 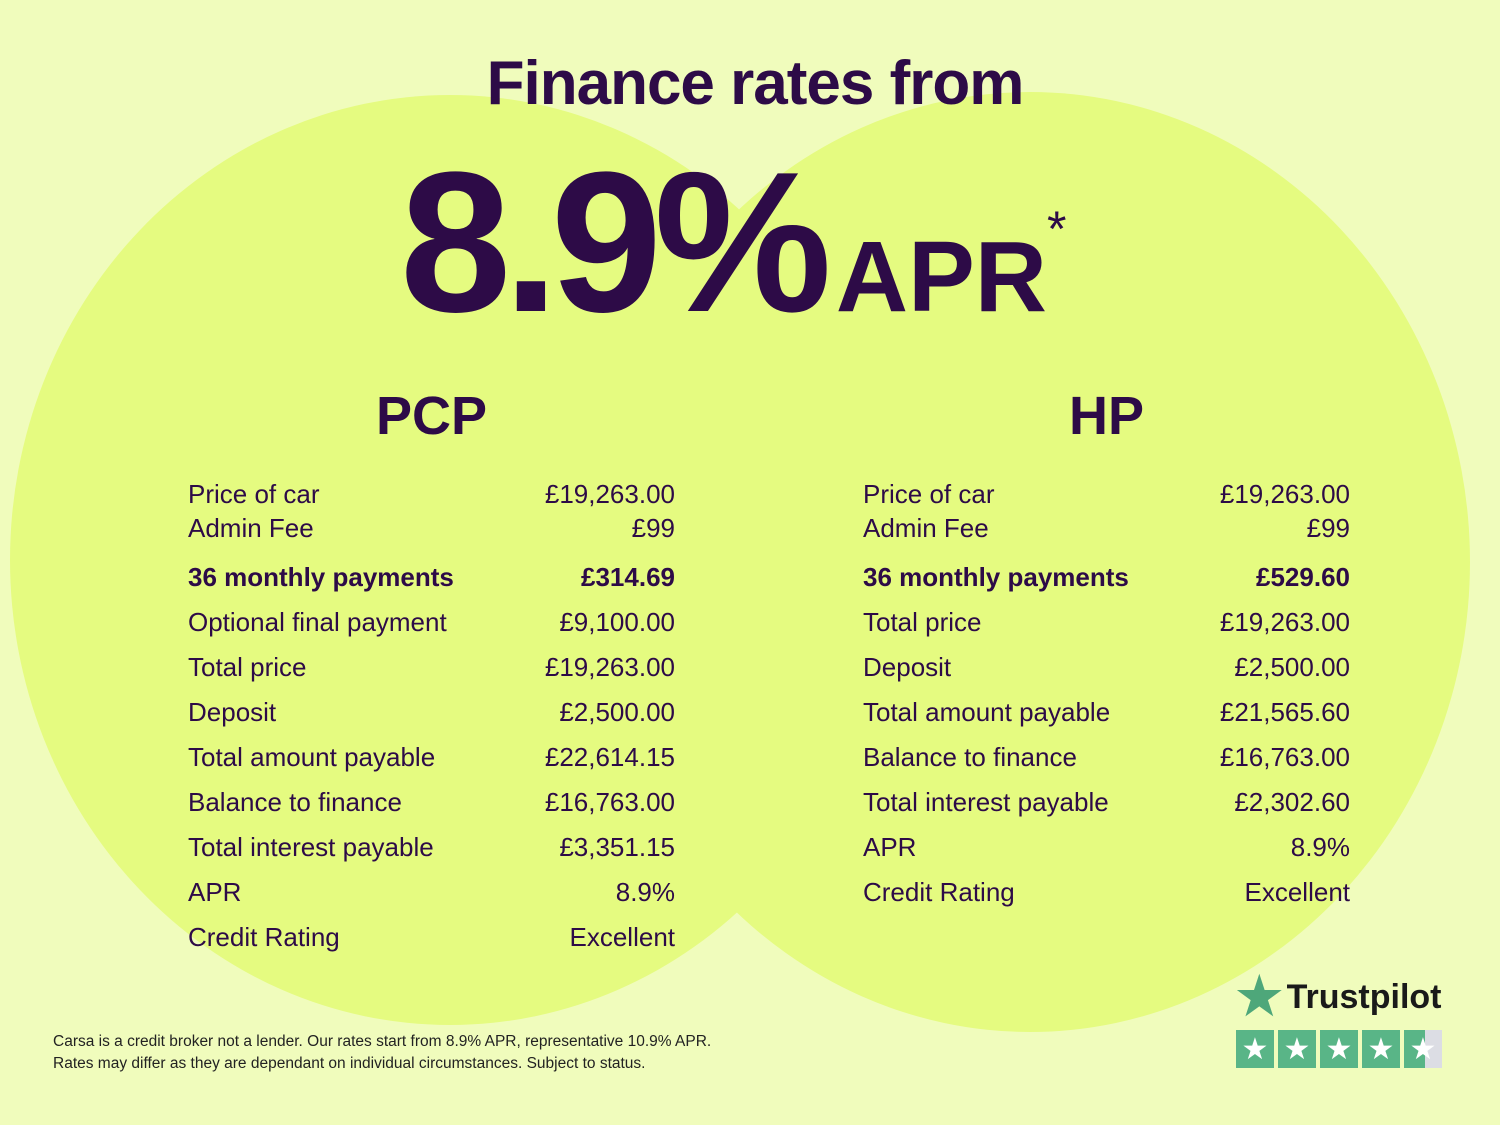 I want to click on table-row: 36 monthly payments £529.60, so click(x=1106, y=577).